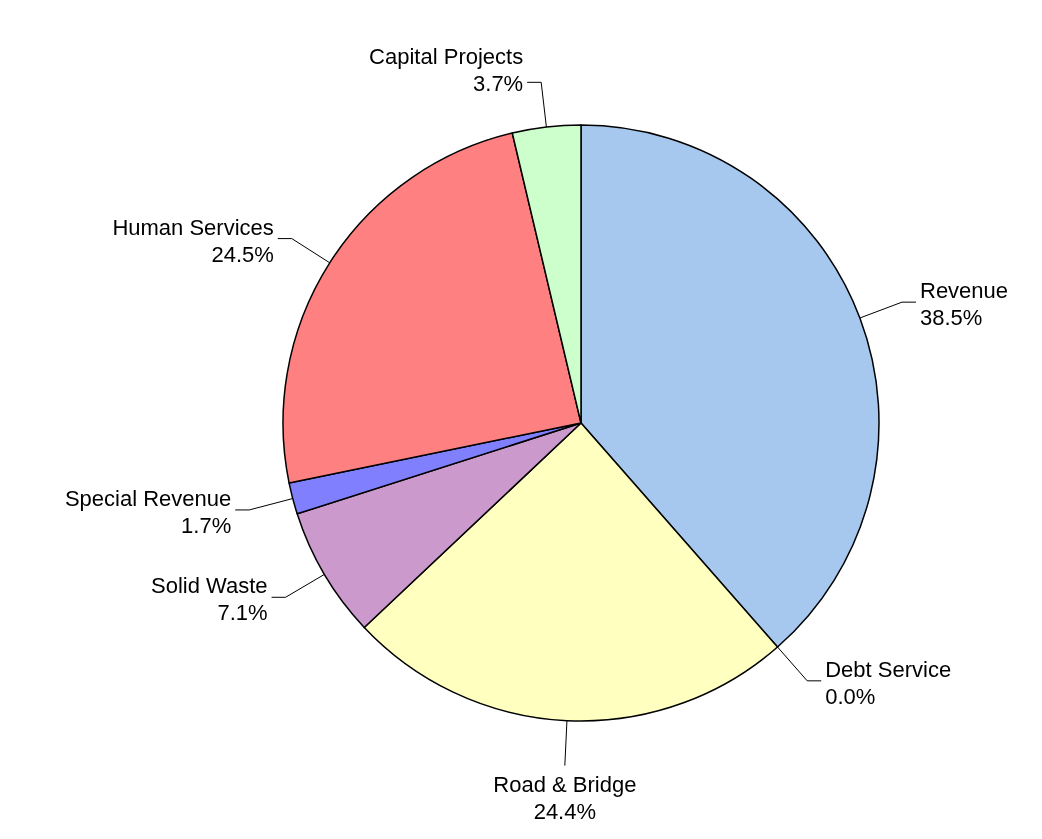 This screenshot has height=839, width=1042. I want to click on slice-label: Human Services, so click(193, 227).